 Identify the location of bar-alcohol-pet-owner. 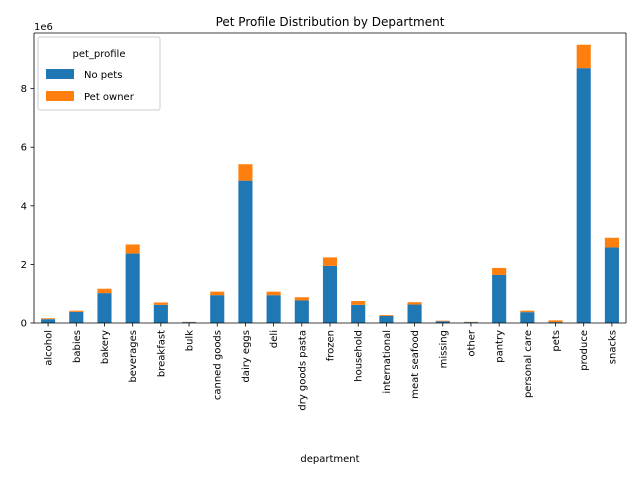
(48, 319).